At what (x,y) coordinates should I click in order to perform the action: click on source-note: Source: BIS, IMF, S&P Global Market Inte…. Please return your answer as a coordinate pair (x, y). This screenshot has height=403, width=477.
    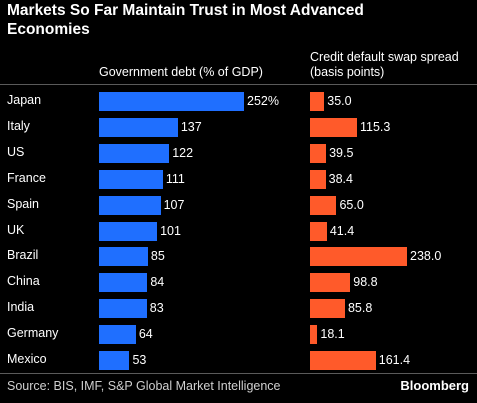
    Looking at the image, I should click on (144, 386).